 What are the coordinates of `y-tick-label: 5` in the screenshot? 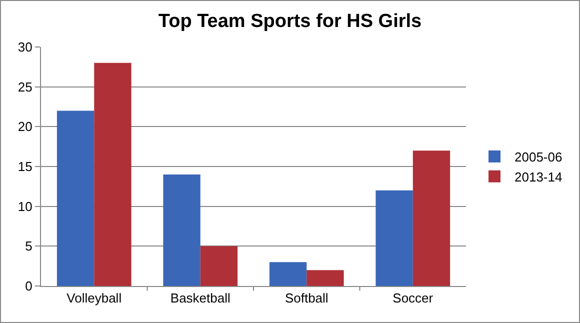 It's located at (28, 246).